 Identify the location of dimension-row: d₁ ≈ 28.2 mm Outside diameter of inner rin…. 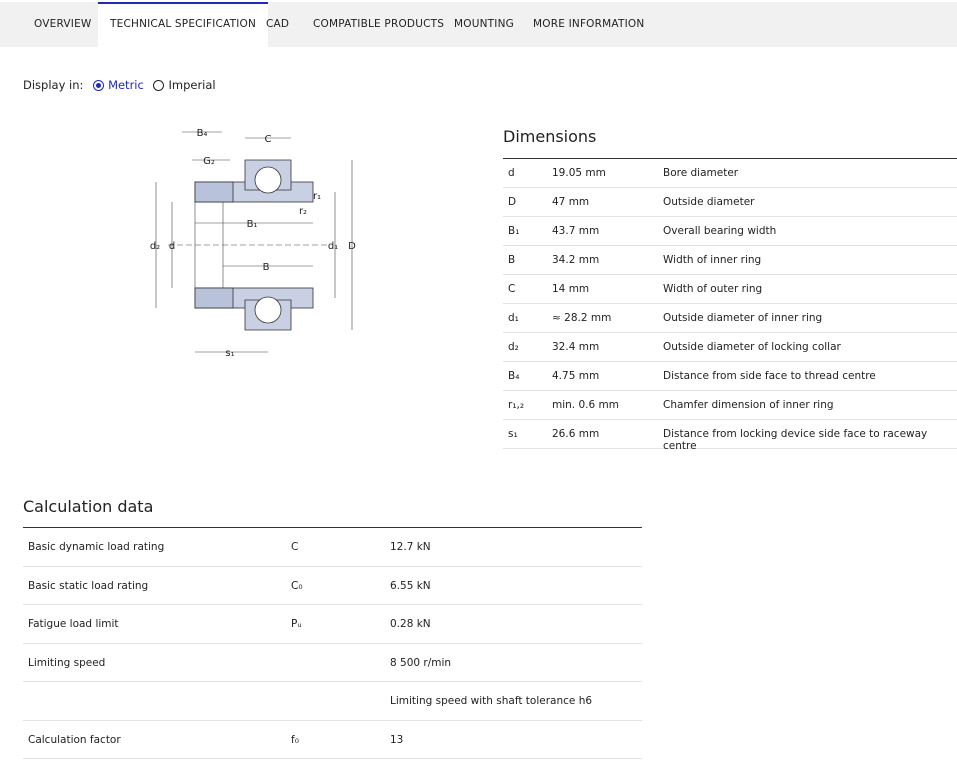
(730, 318).